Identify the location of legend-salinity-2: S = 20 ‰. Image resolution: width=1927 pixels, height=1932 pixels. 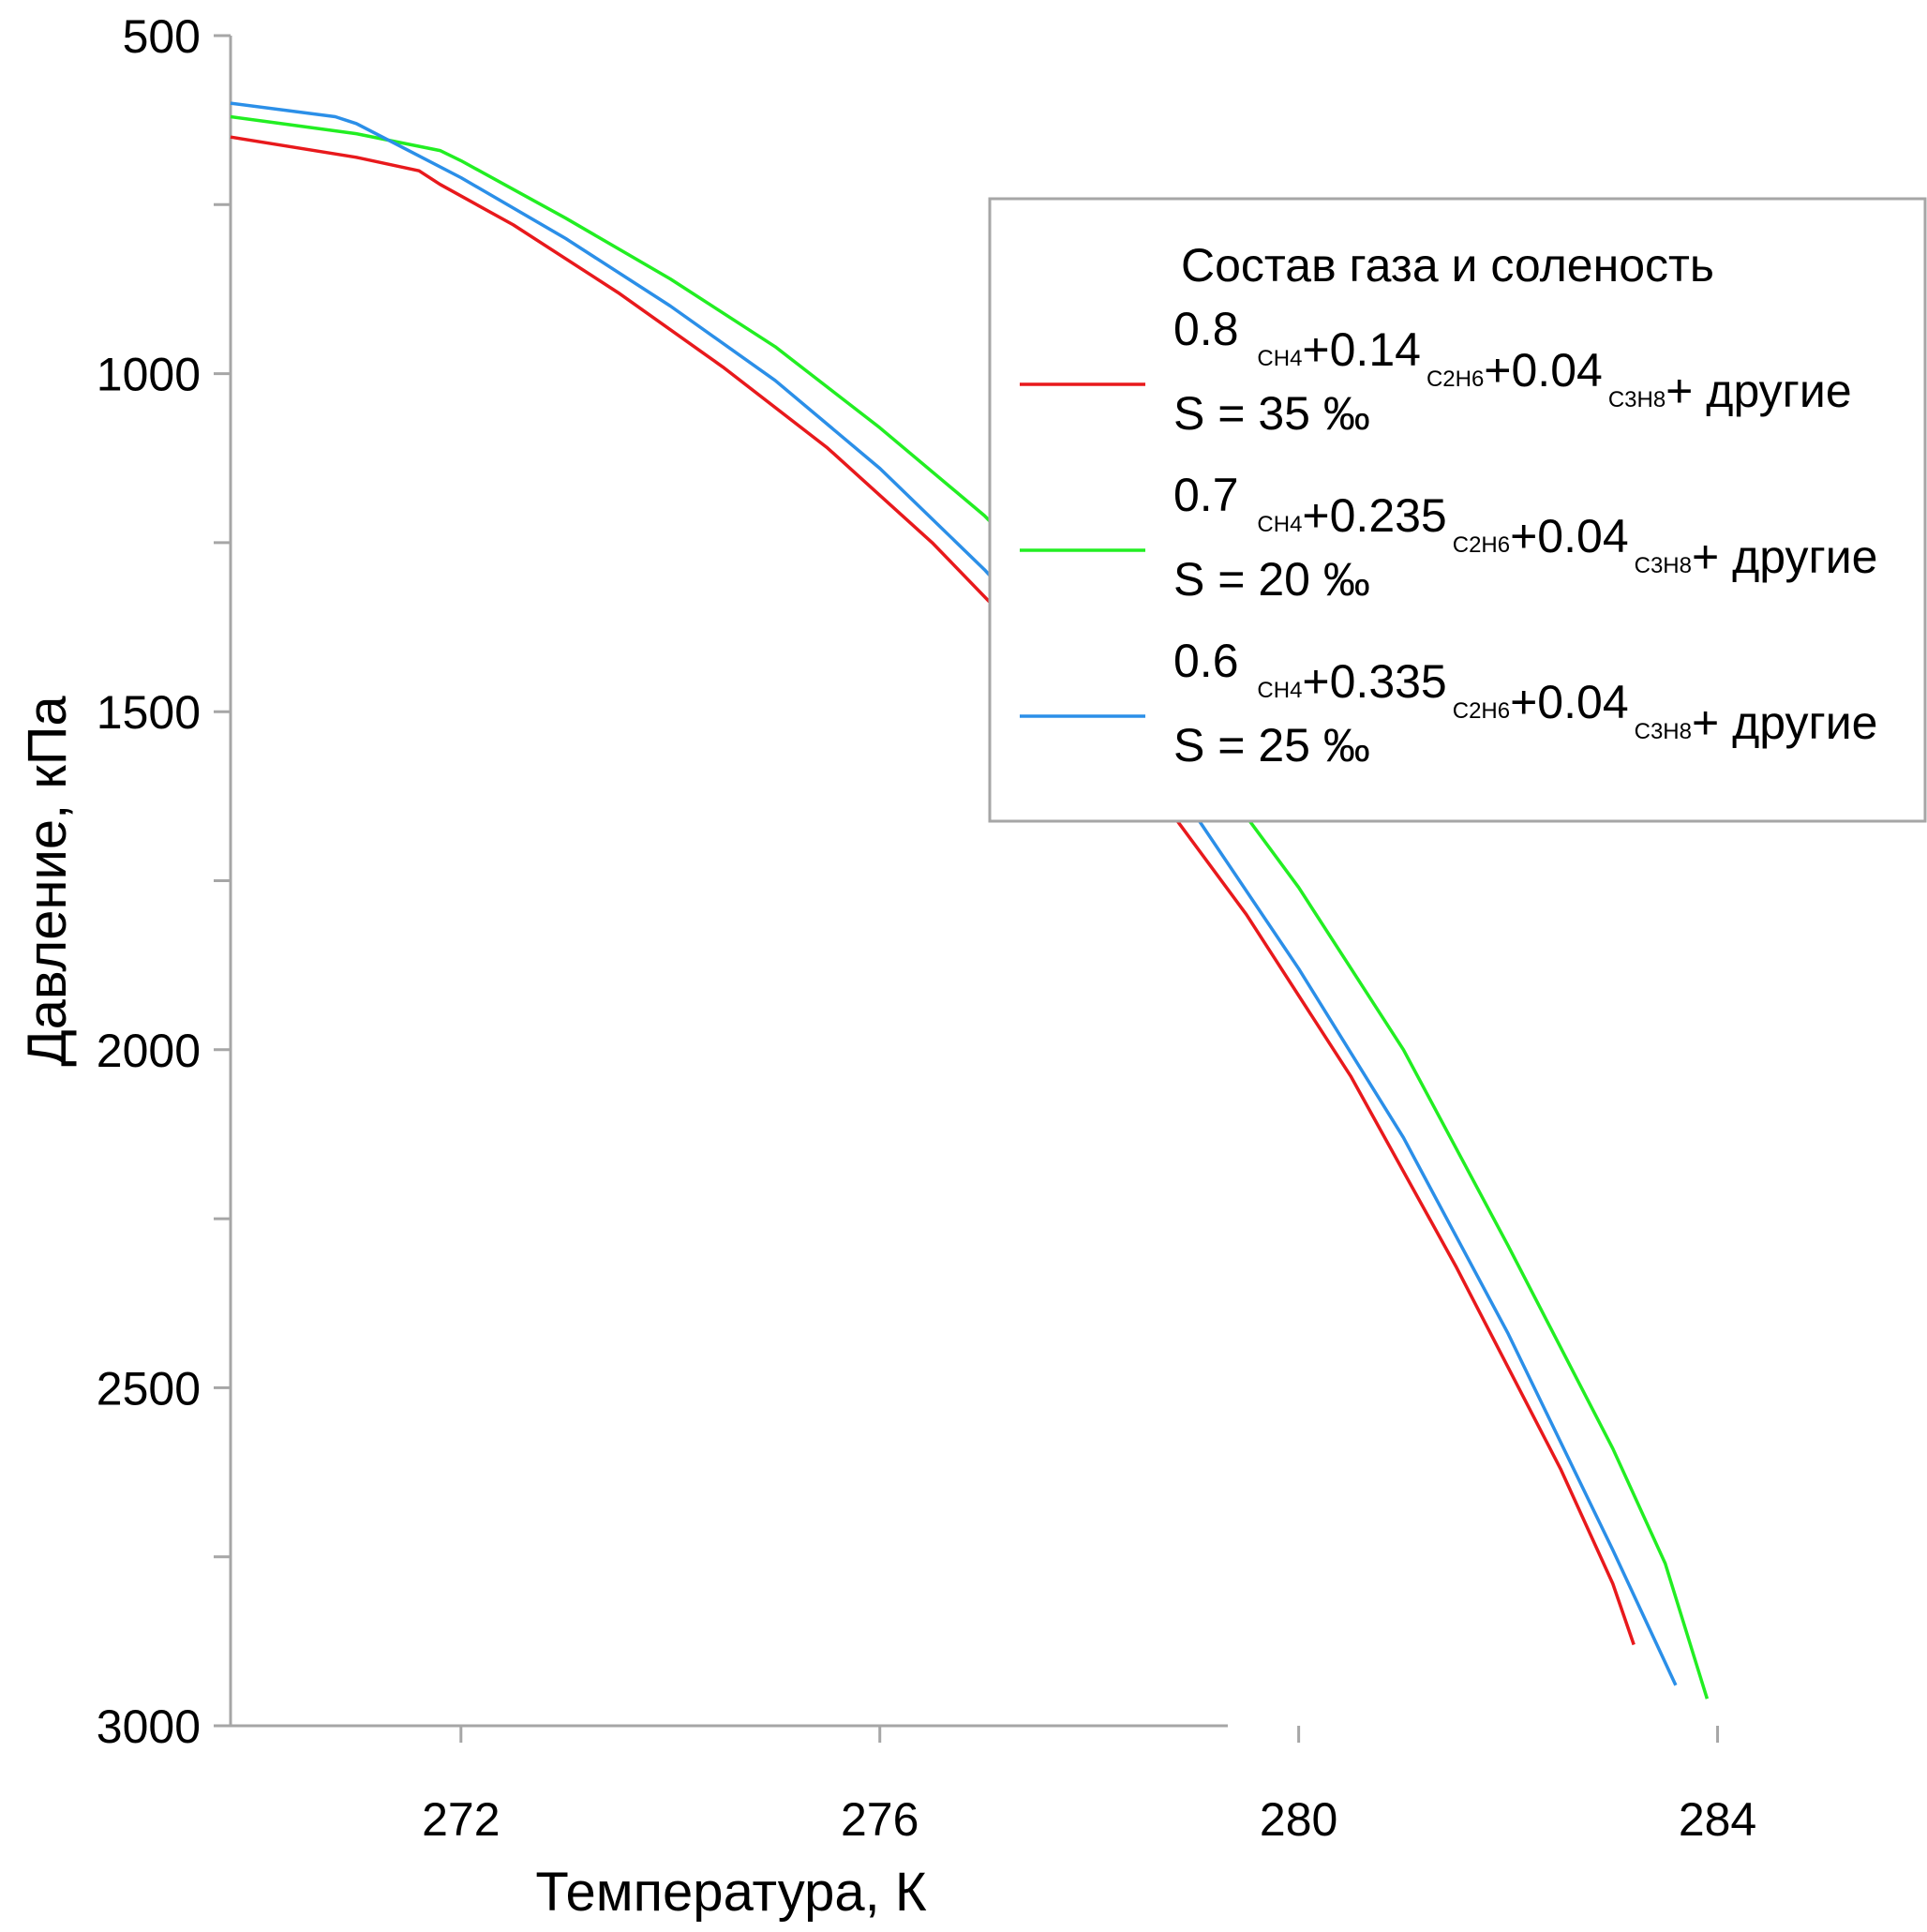
(1272, 579).